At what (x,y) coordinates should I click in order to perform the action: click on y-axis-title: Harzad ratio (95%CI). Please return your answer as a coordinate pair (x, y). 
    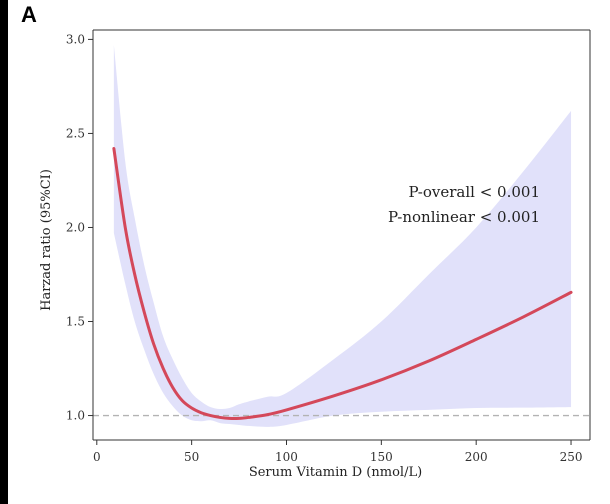
    Looking at the image, I should click on (46, 240).